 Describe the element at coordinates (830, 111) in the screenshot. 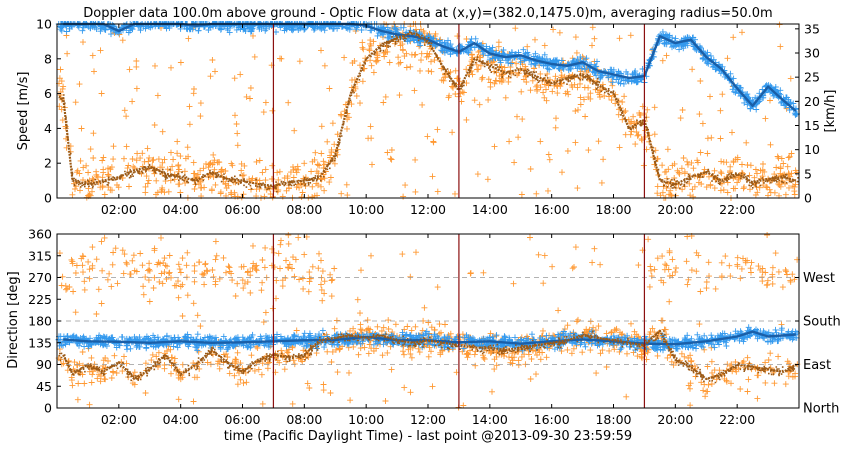

I see `speed-right-axis-label: [km/h]` at that location.